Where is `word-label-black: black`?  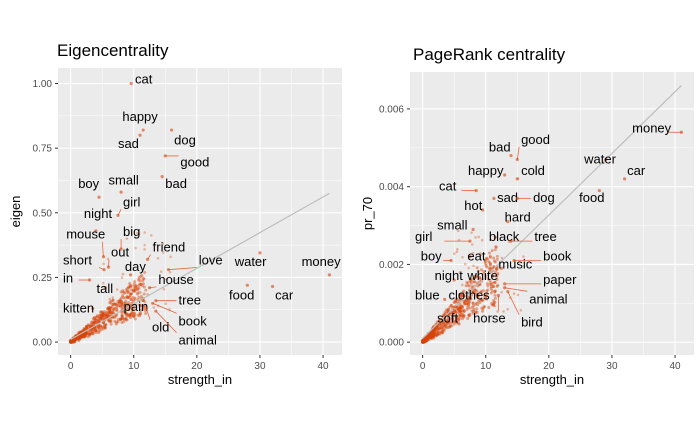 word-label-black: black is located at coordinates (504, 236).